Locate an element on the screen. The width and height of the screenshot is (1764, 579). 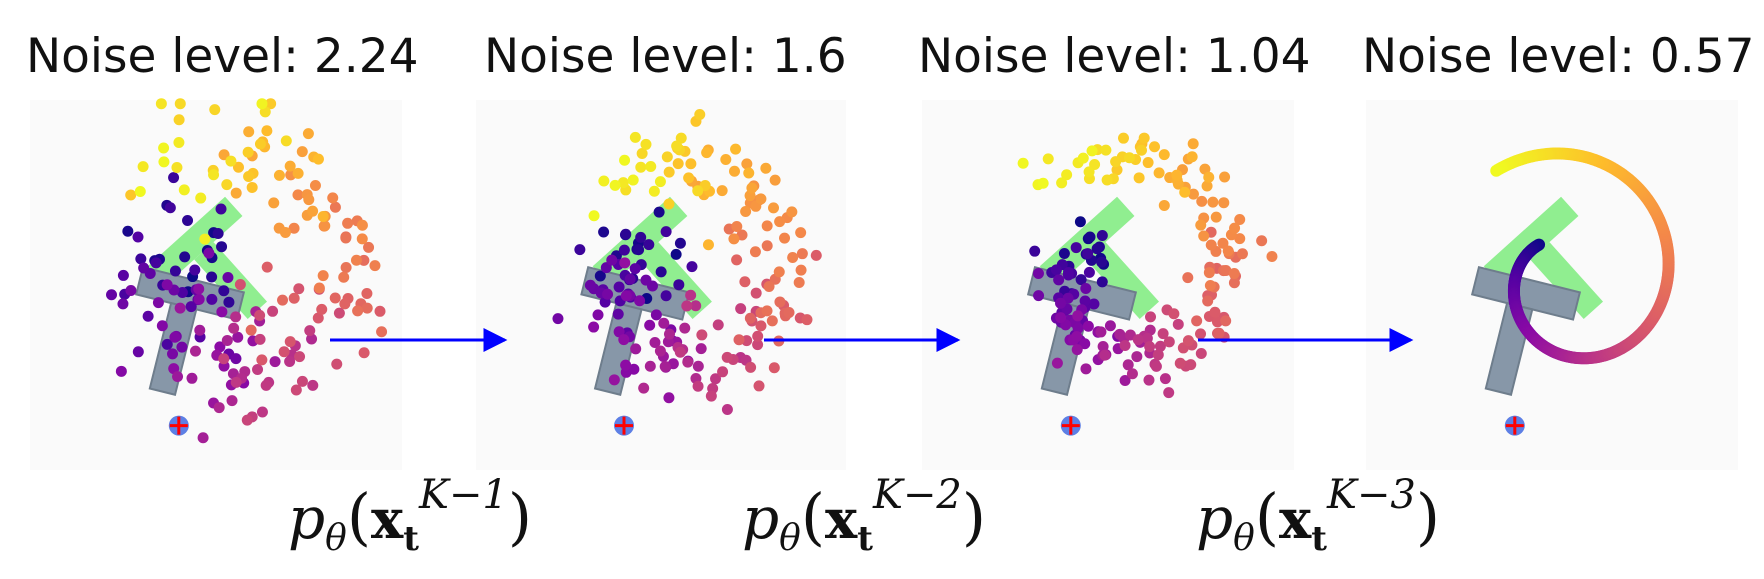
target-t-bar is located at coordinates (1543, 257).